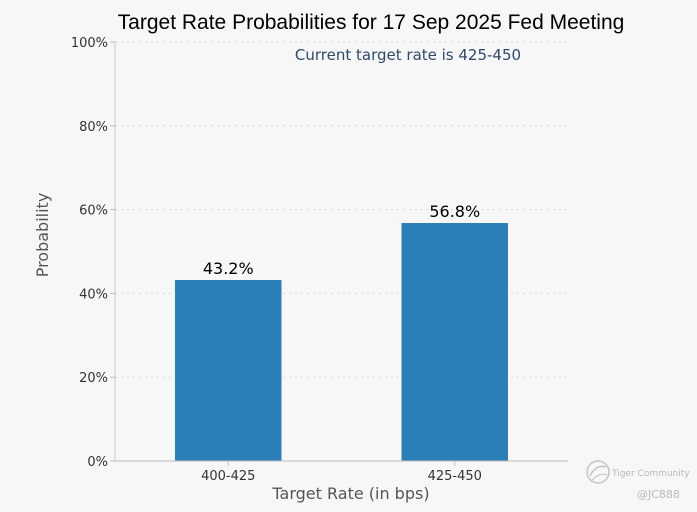  Describe the element at coordinates (650, 474) in the screenshot. I see `watermark-brand: Tiger Community` at that location.